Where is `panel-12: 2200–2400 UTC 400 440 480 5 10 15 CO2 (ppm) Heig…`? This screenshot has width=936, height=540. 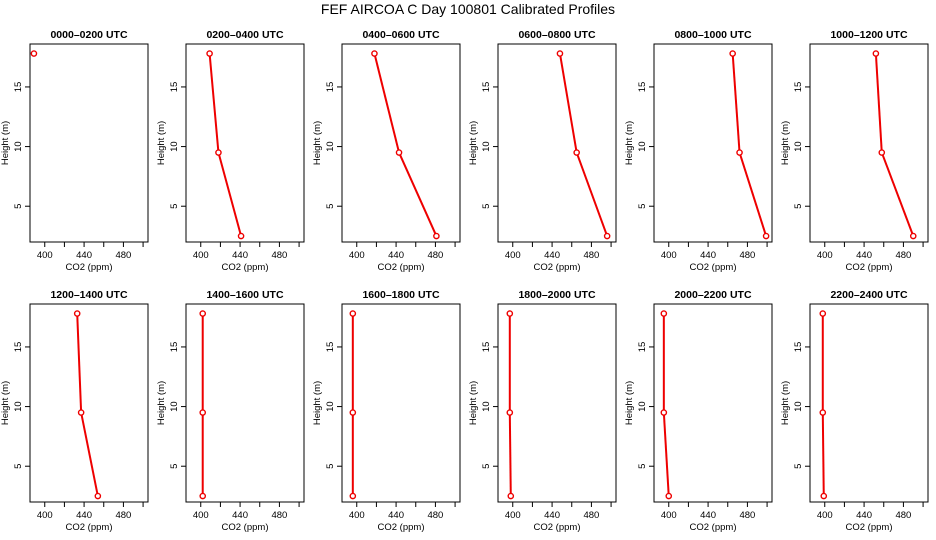
panel-12: 2200–2400 UTC 400 440 480 5 10 15 CO2 (ppm) Heig… is located at coordinates (854, 411).